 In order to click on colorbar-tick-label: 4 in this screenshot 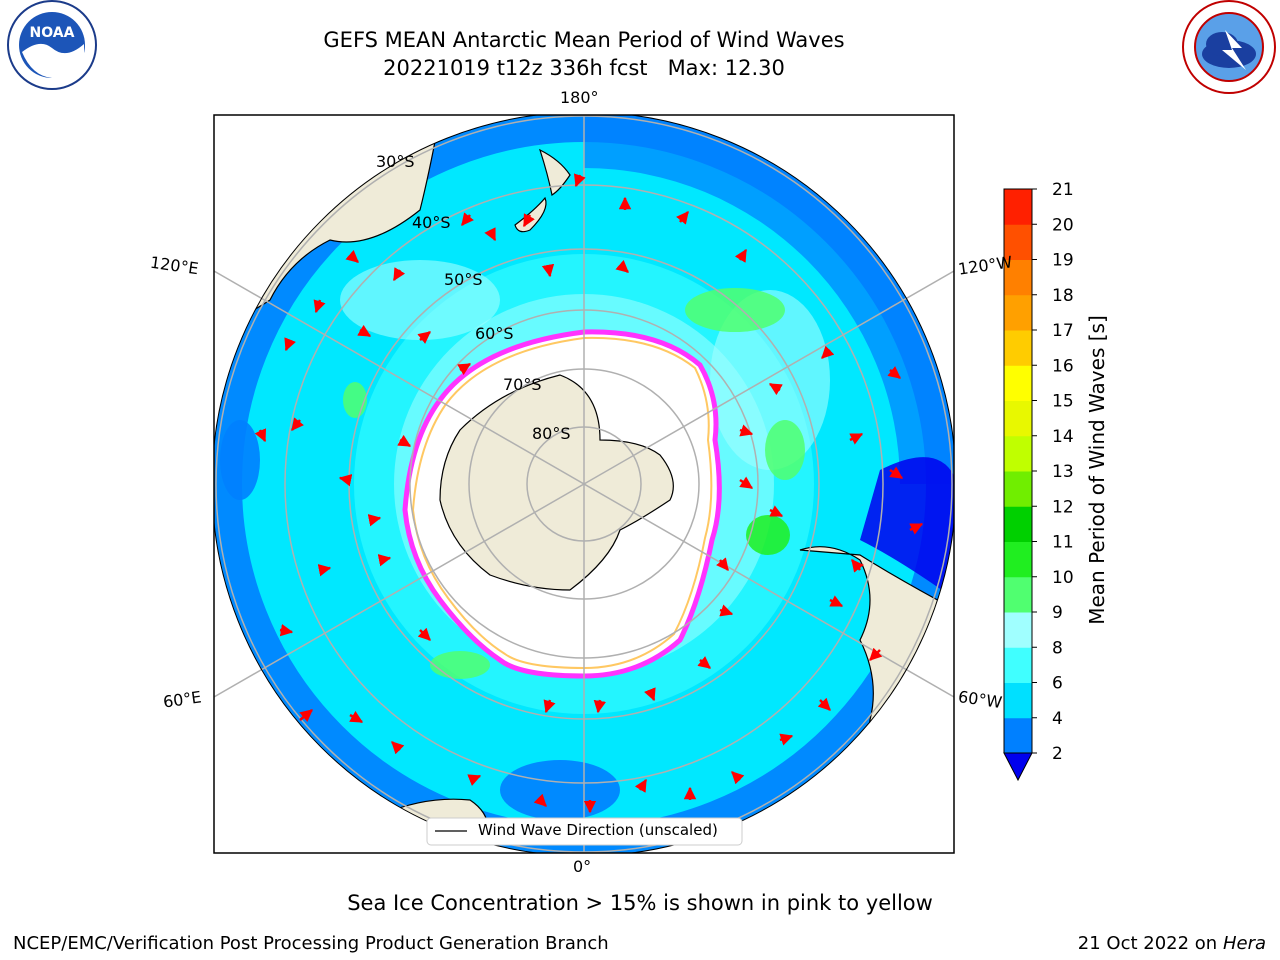, I will do `click(1057, 719)`.